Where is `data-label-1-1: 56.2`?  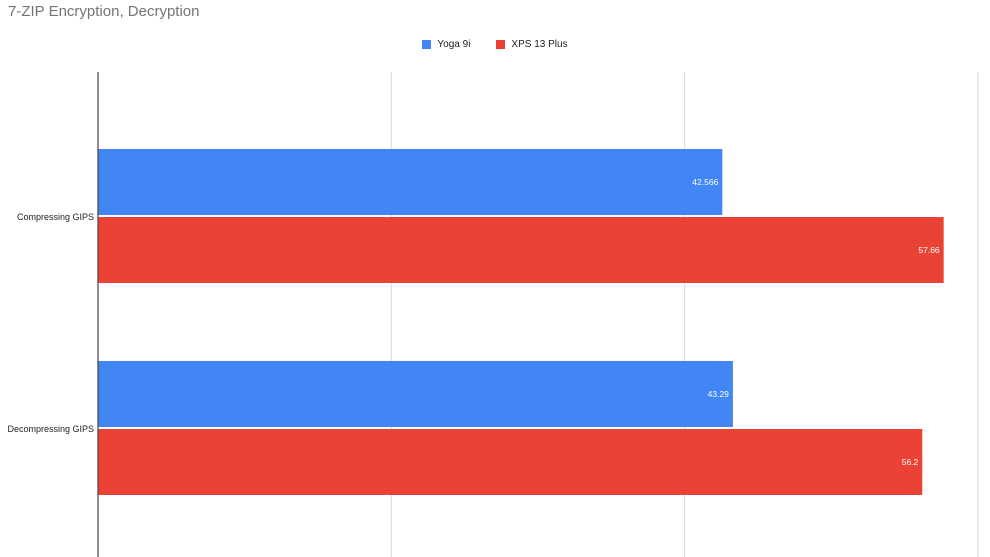
data-label-1-1: 56.2 is located at coordinates (910, 462).